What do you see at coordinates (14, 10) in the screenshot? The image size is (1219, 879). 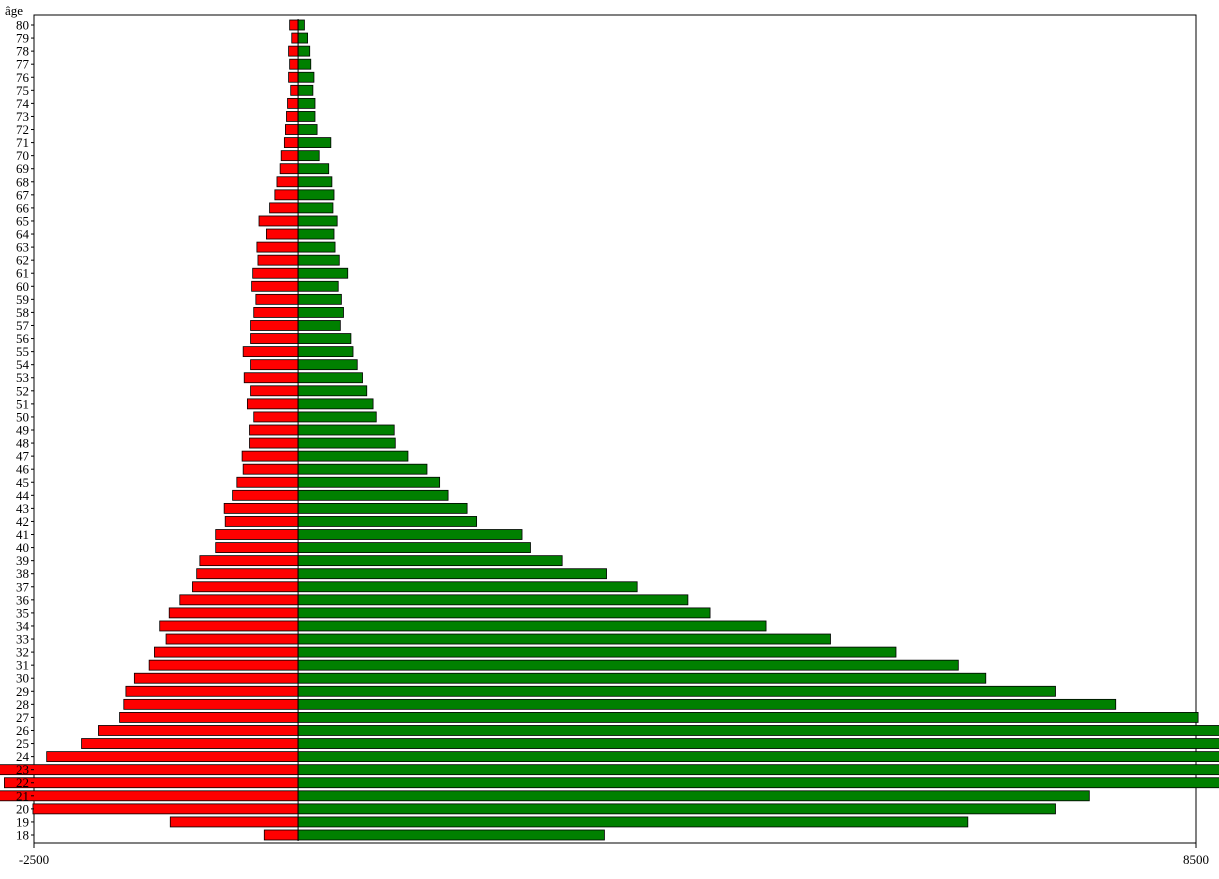 I see `y-axis-label: âge` at bounding box center [14, 10].